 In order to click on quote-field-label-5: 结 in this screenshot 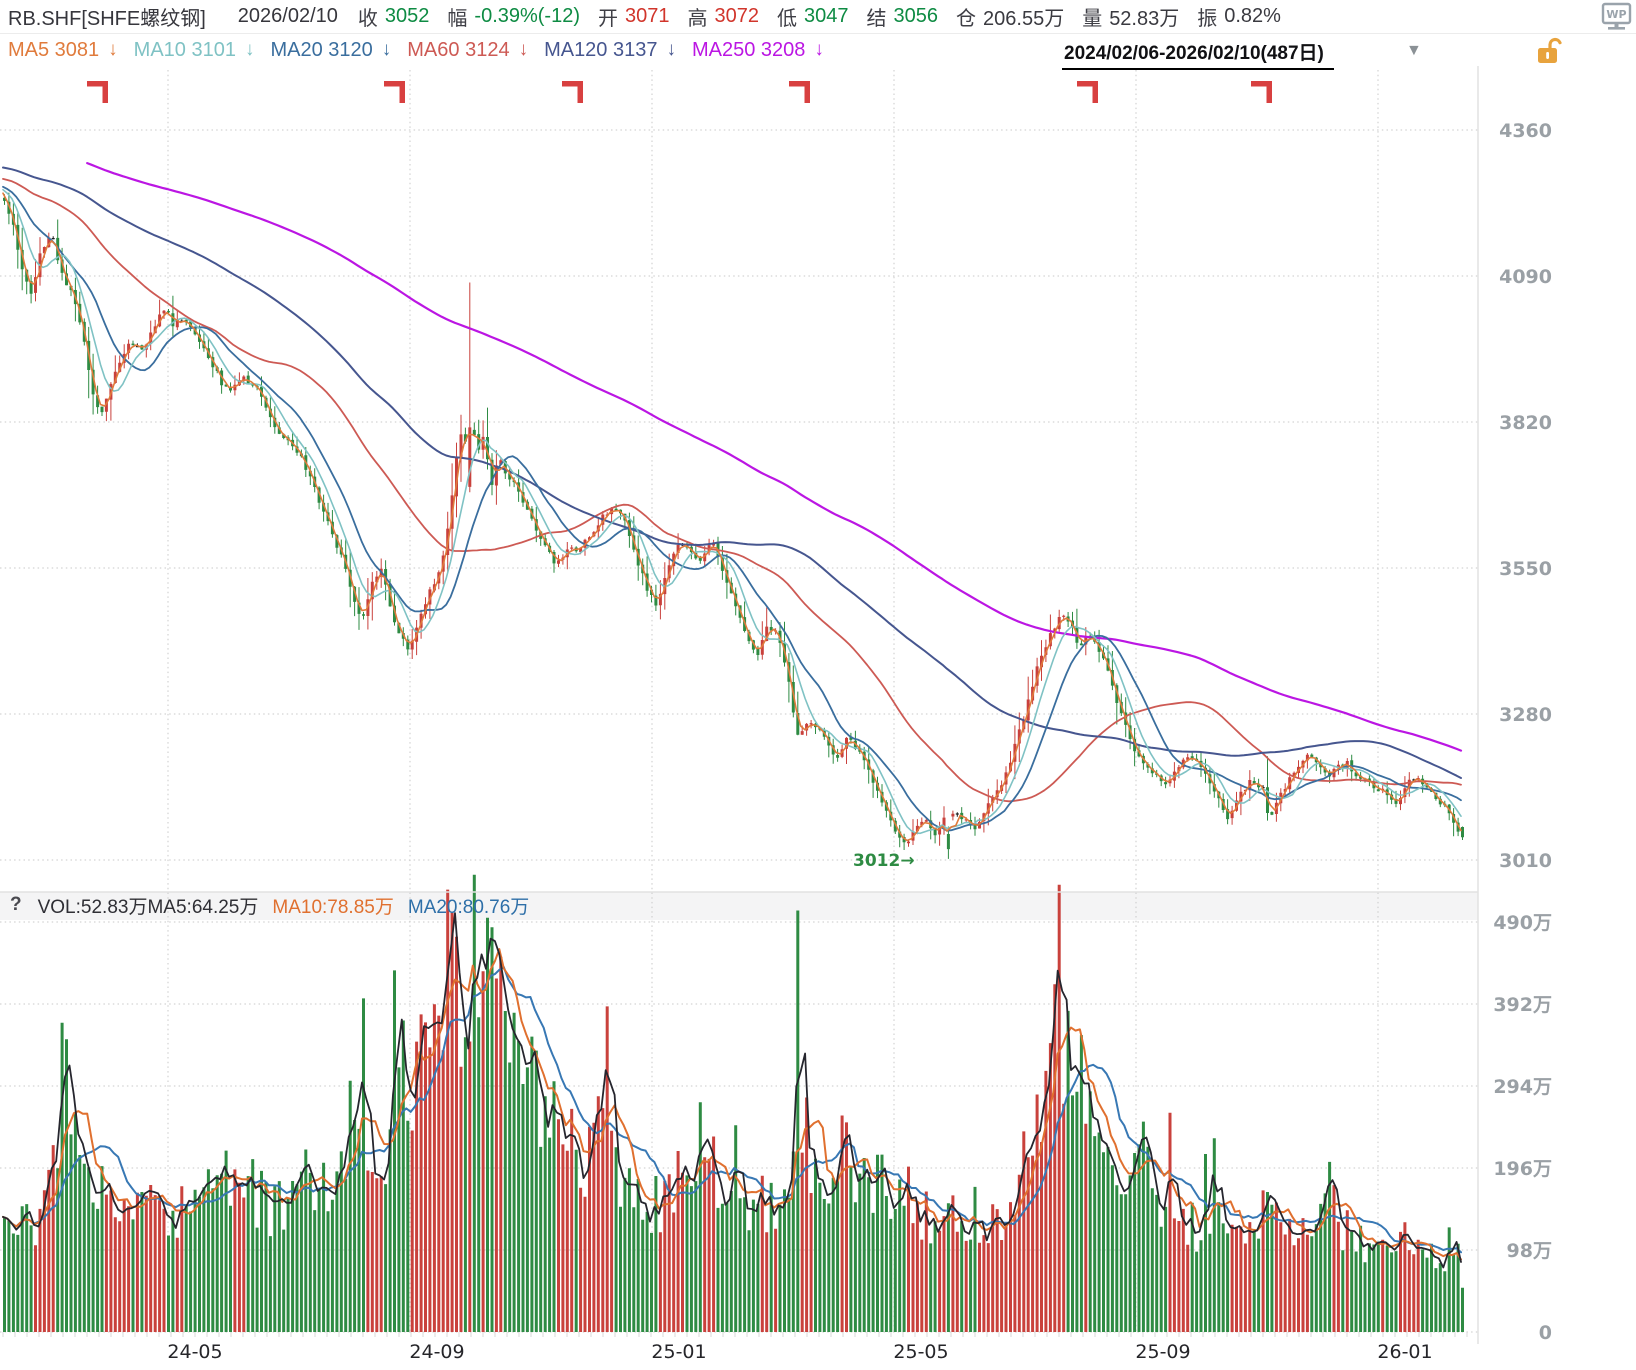, I will do `click(876, 19)`.